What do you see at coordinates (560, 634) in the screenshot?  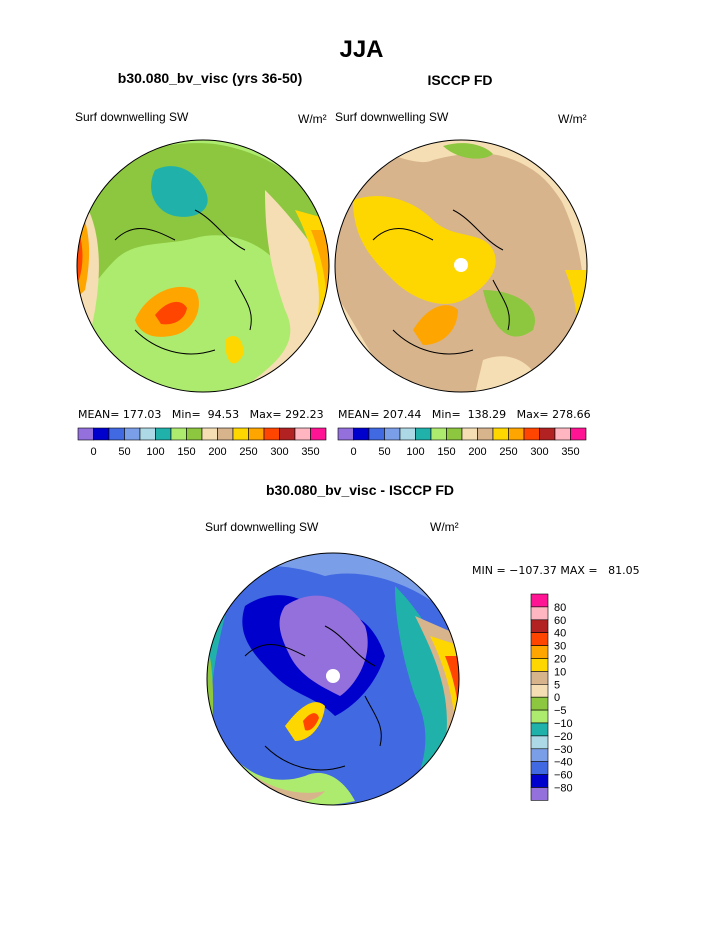 I see `panel3-colorbar-tick-label: 40` at bounding box center [560, 634].